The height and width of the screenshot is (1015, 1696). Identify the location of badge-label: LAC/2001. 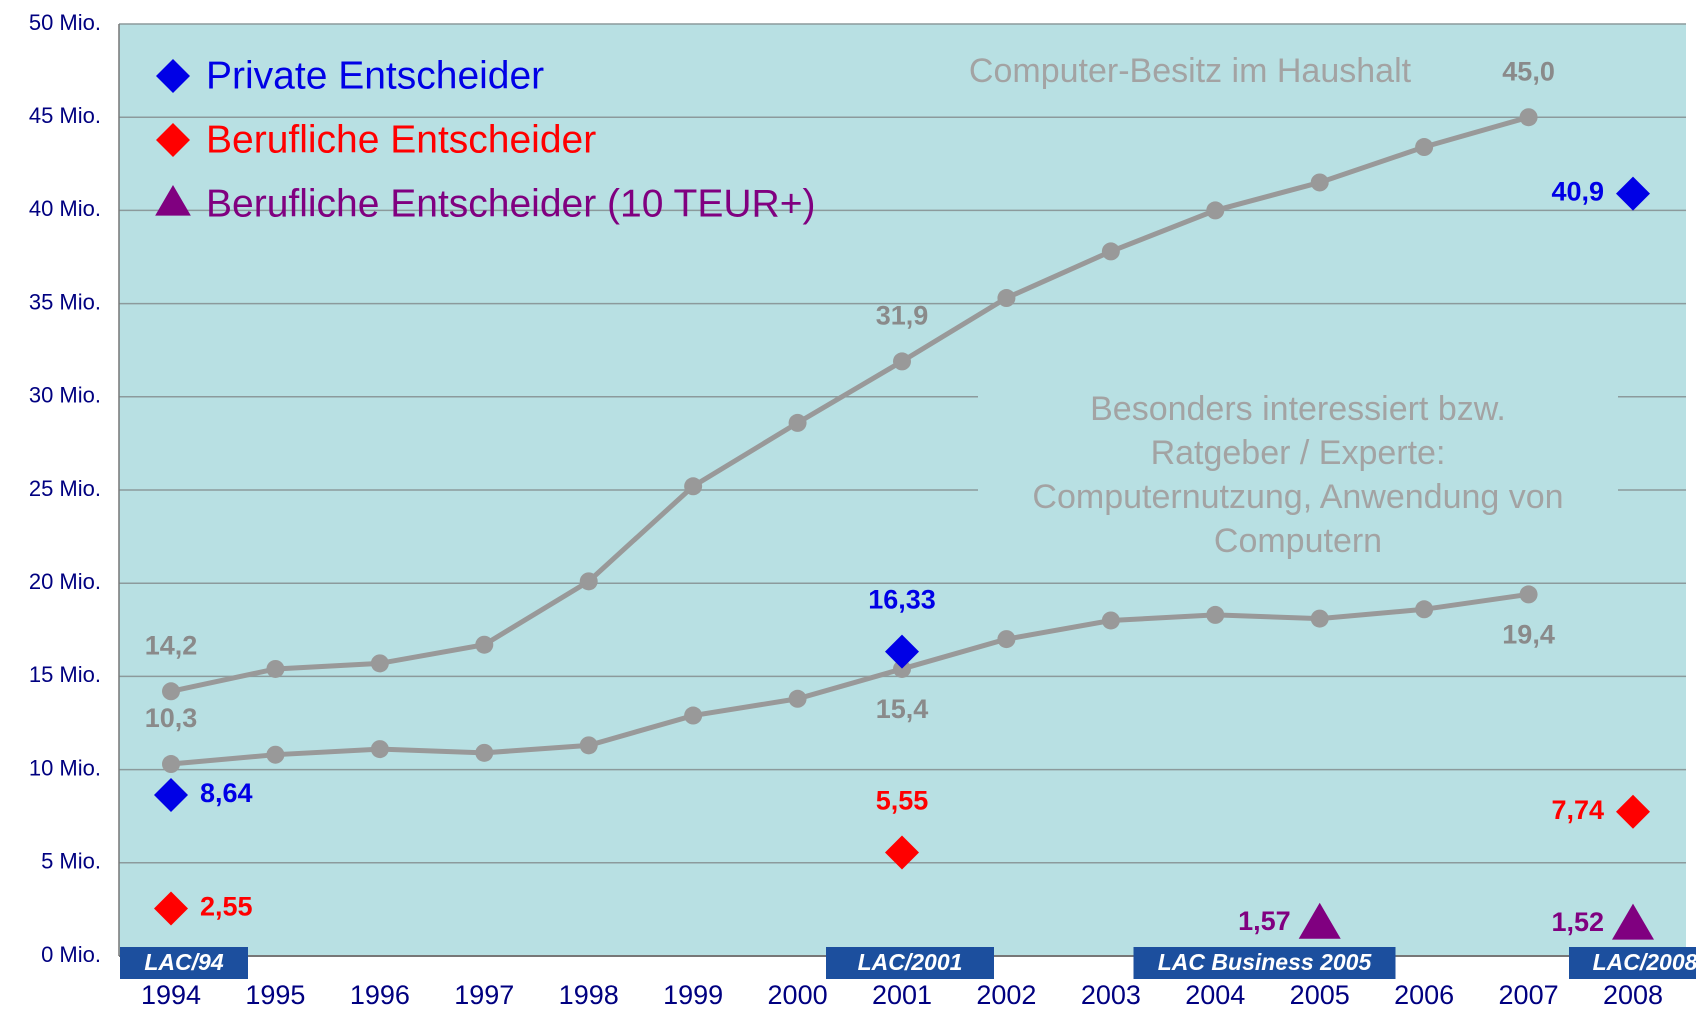
(910, 962).